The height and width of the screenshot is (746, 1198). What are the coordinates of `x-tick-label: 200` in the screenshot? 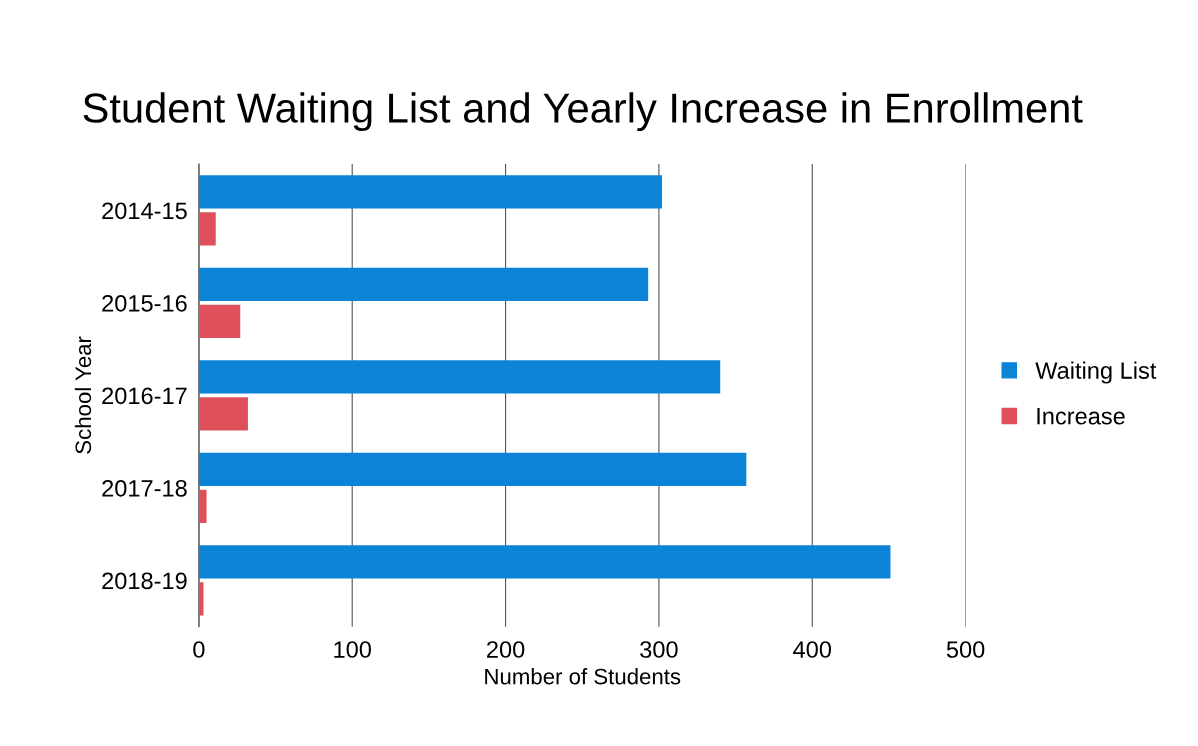 It's located at (506, 649).